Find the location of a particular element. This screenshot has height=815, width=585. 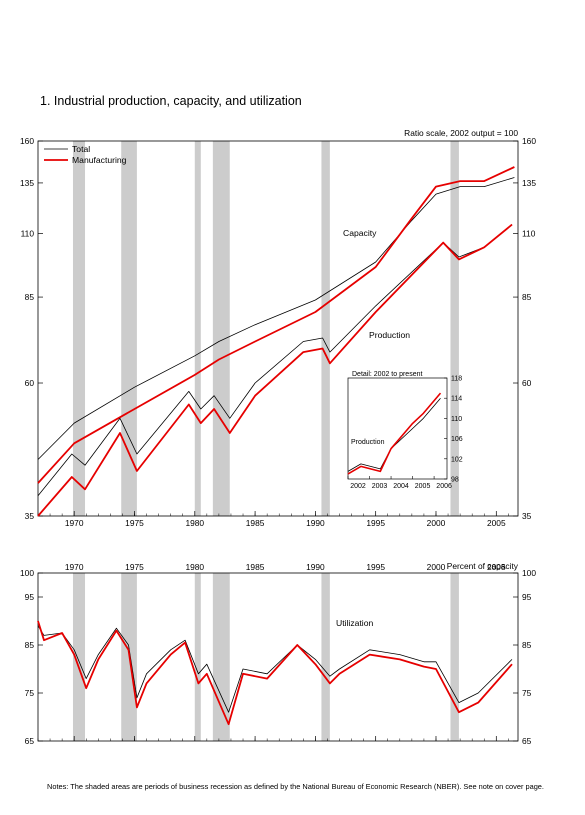

top-ytick-right-label-4: 135 is located at coordinates (529, 183).